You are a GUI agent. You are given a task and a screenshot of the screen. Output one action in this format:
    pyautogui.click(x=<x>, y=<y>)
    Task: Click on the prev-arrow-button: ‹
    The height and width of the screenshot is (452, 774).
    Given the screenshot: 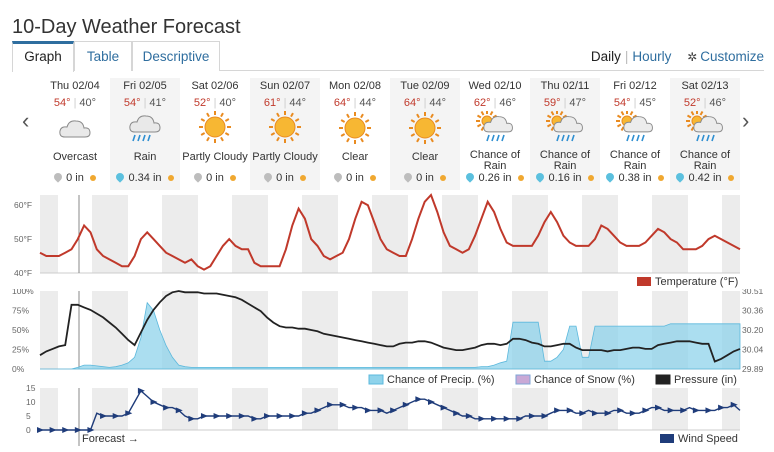 What is the action you would take?
    pyautogui.click(x=26, y=120)
    